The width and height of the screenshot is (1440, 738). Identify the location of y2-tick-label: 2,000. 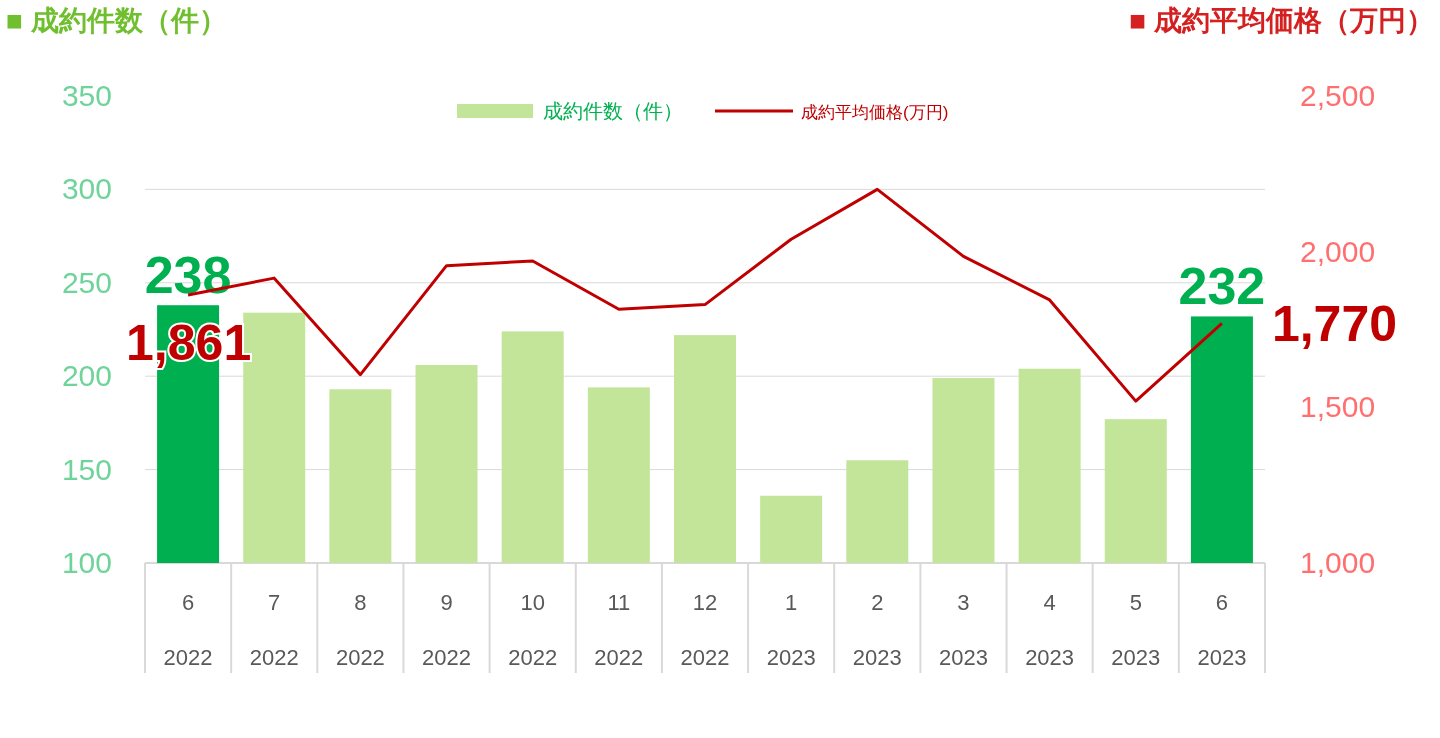
(1338, 251).